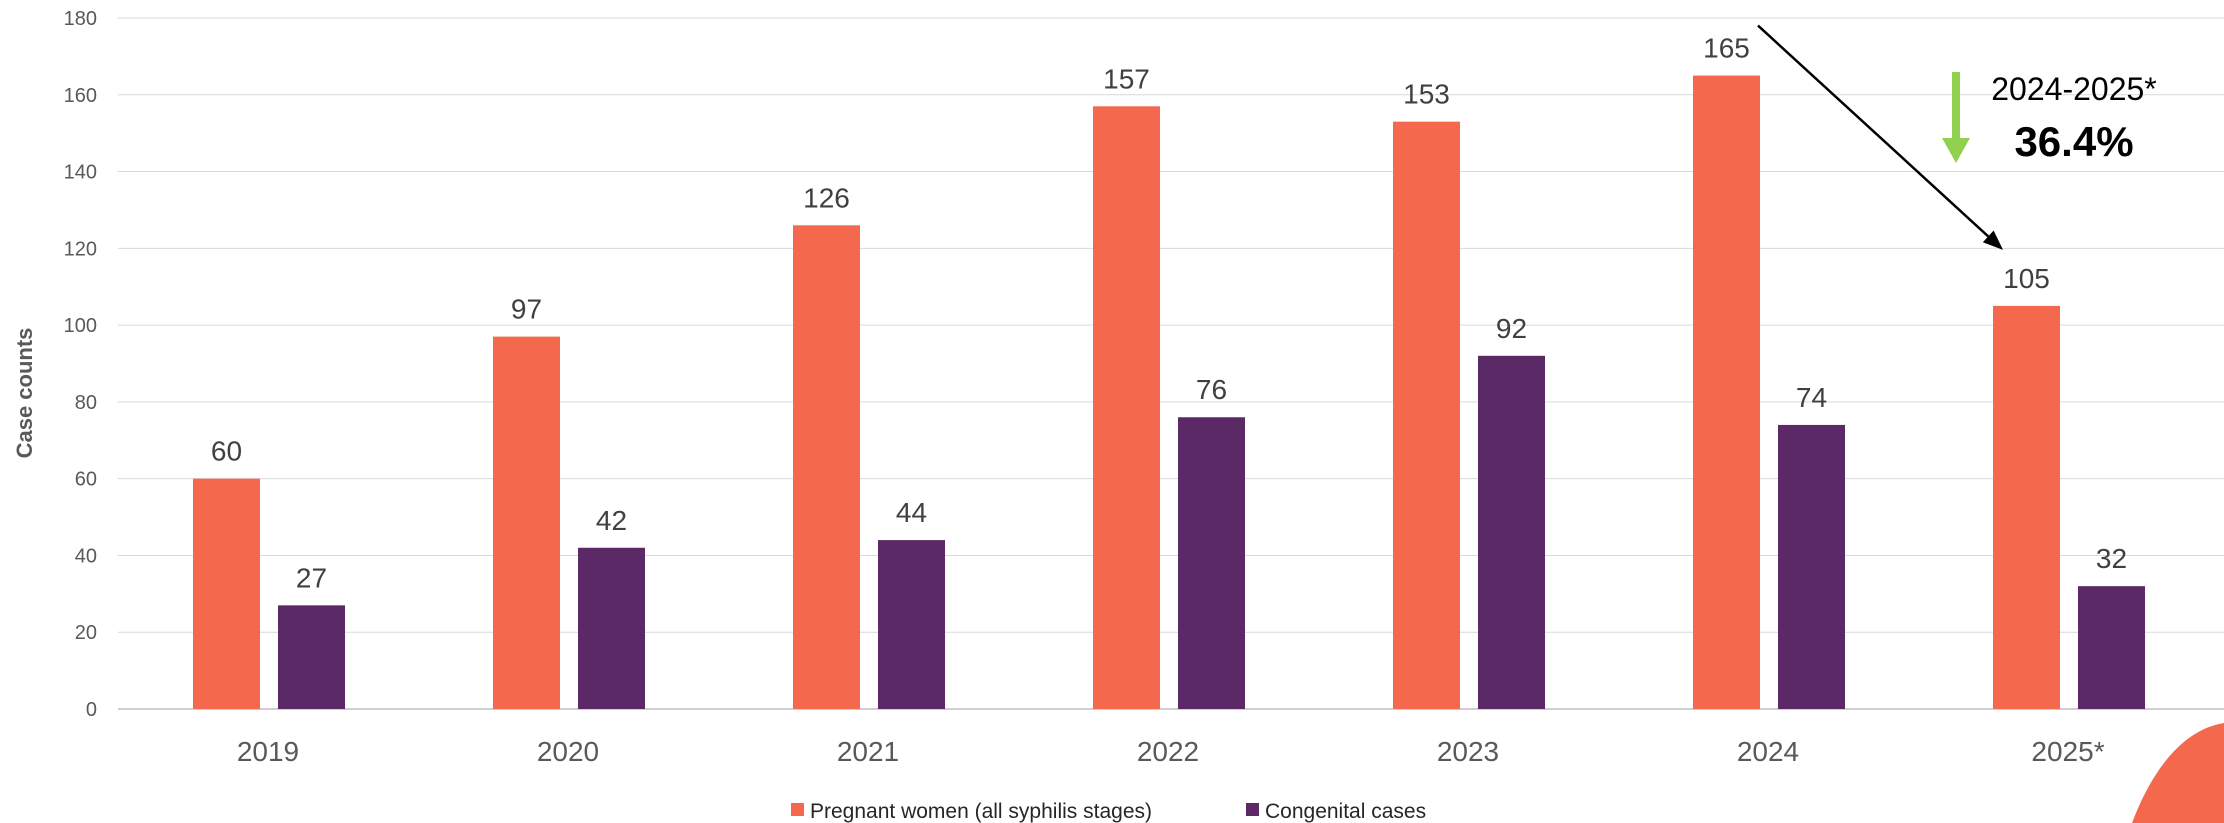  What do you see at coordinates (226, 451) in the screenshot?
I see `data-label: 60` at bounding box center [226, 451].